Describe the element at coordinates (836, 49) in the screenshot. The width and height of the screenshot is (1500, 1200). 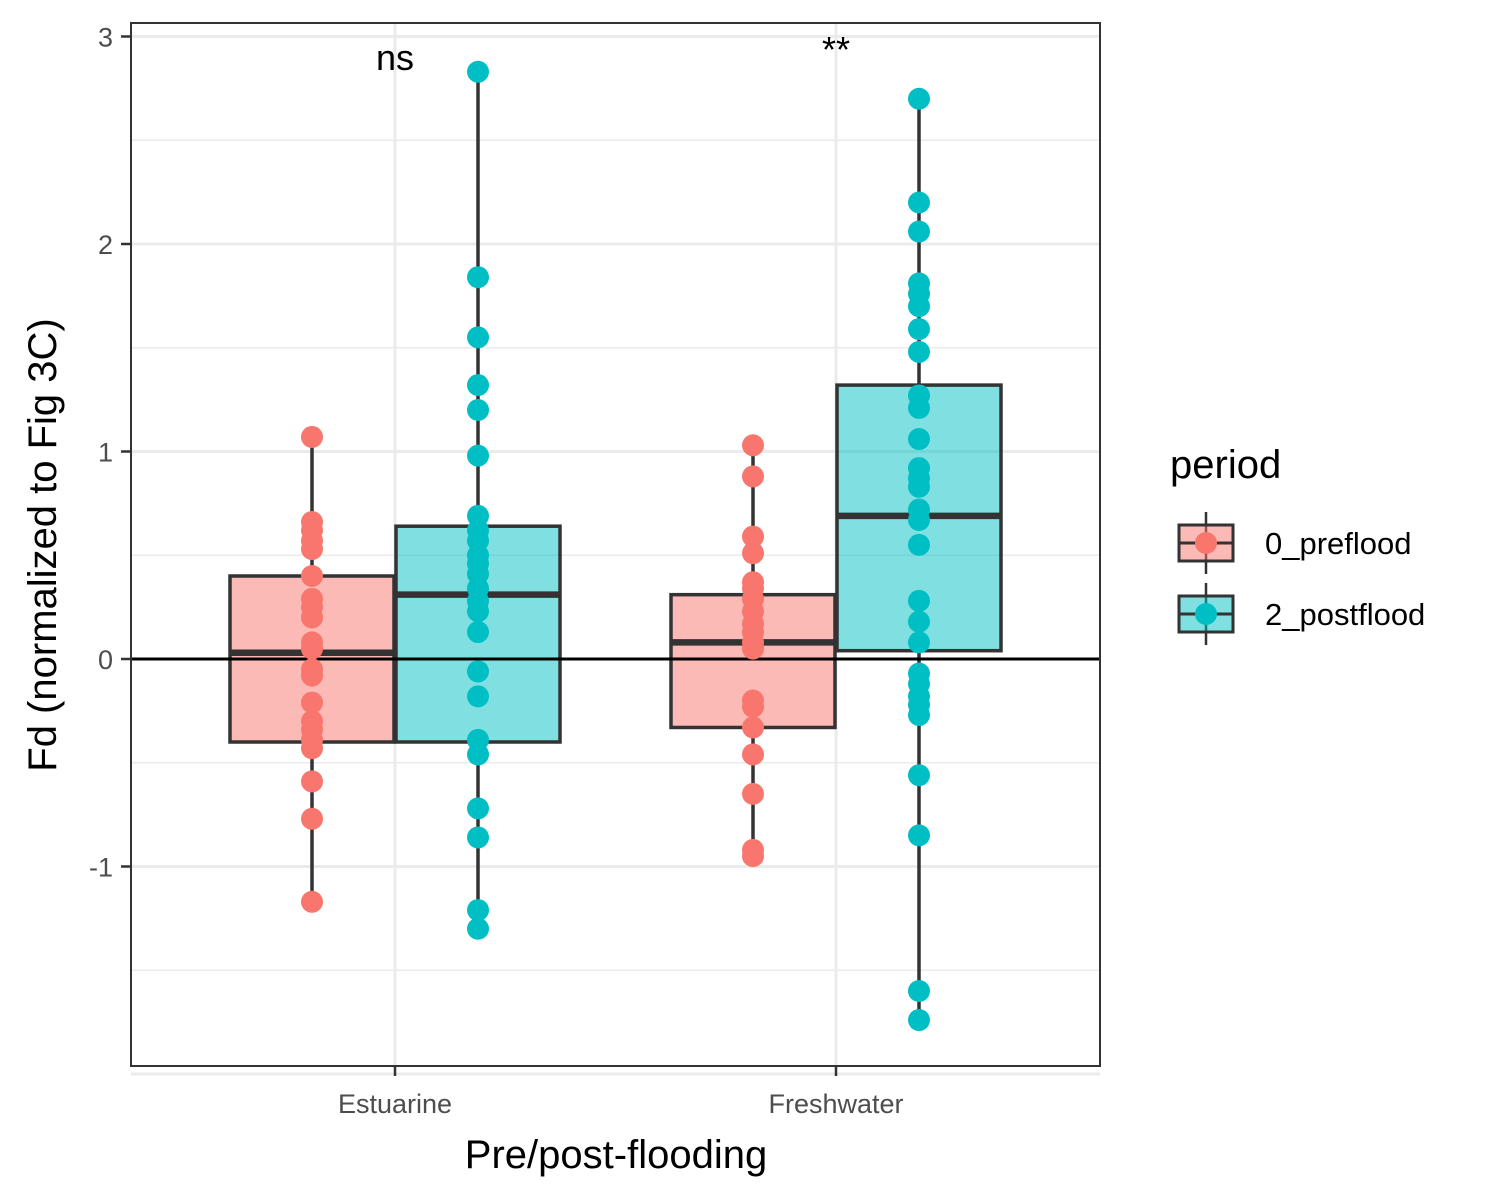
I see `significance-label-freshwater: **` at that location.